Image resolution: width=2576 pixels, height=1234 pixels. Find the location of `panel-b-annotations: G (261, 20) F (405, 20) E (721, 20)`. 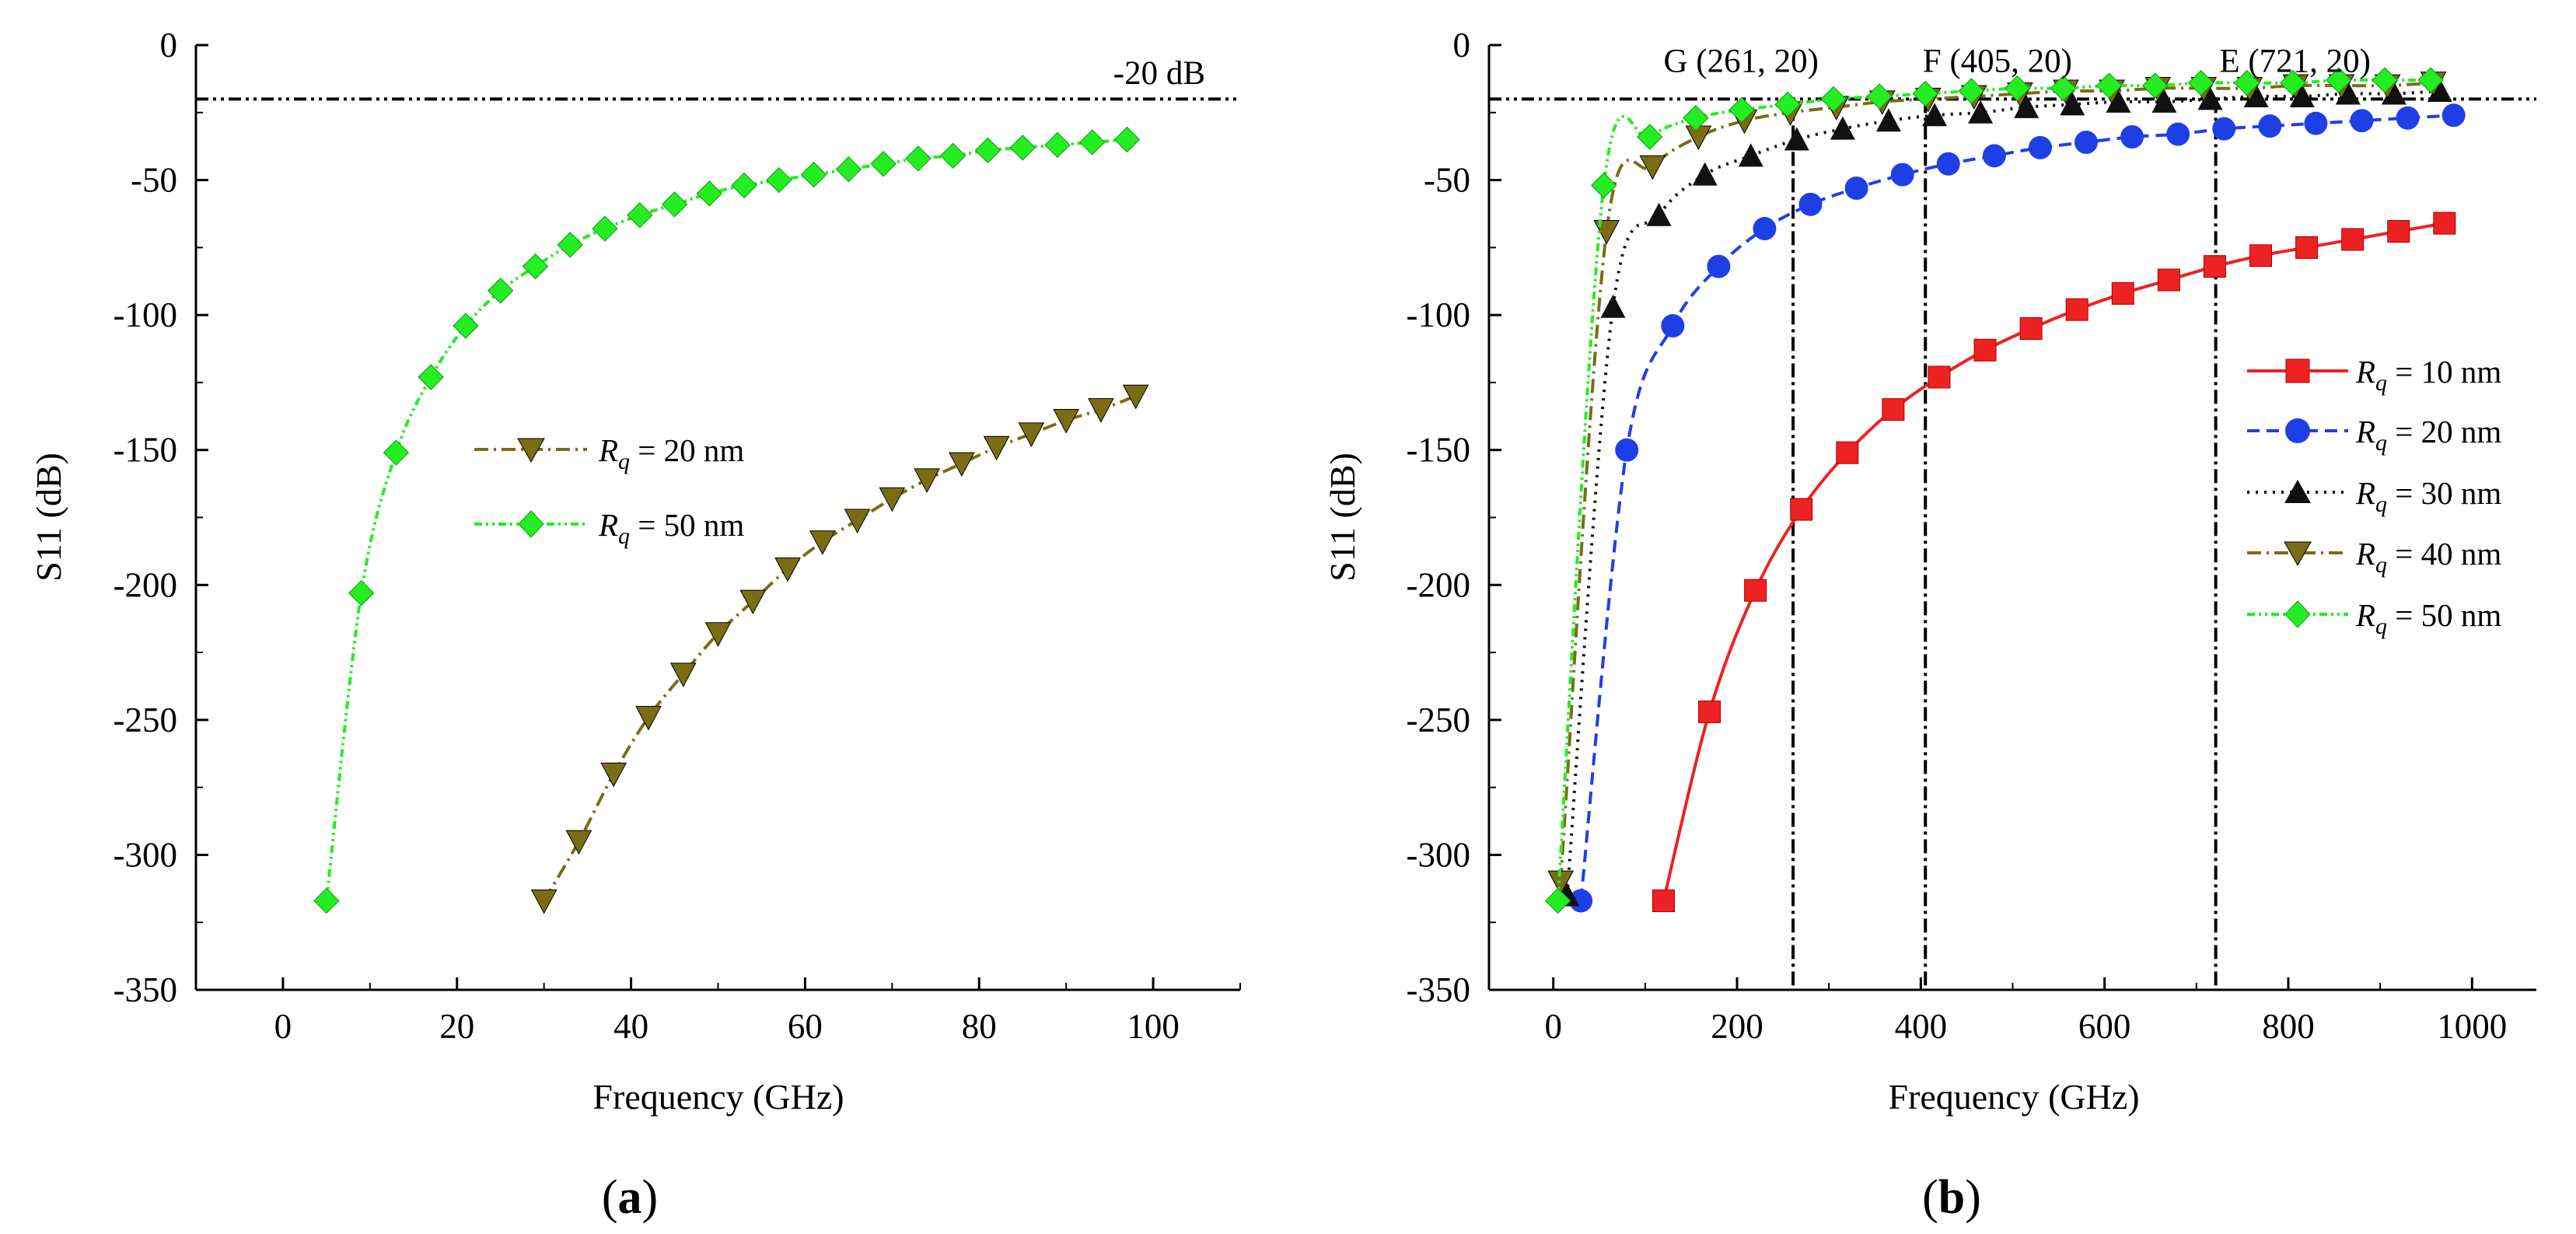

panel-b-annotations: G (261, 20) F (405, 20) E (721, 20) is located at coordinates (2018, 62).